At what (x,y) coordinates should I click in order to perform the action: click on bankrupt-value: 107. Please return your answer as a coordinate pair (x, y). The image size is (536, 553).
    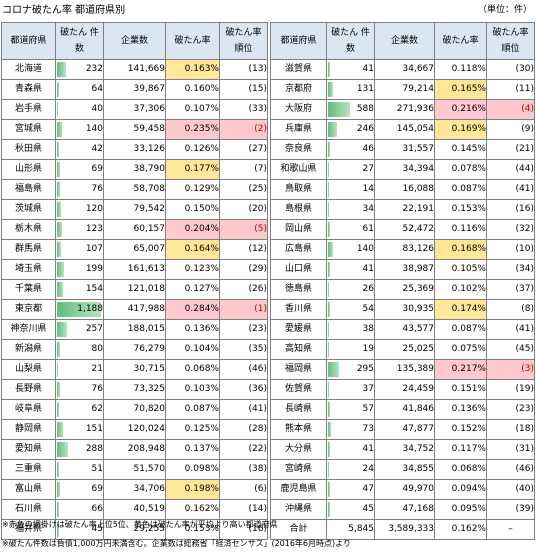
    Looking at the image, I should click on (94, 249).